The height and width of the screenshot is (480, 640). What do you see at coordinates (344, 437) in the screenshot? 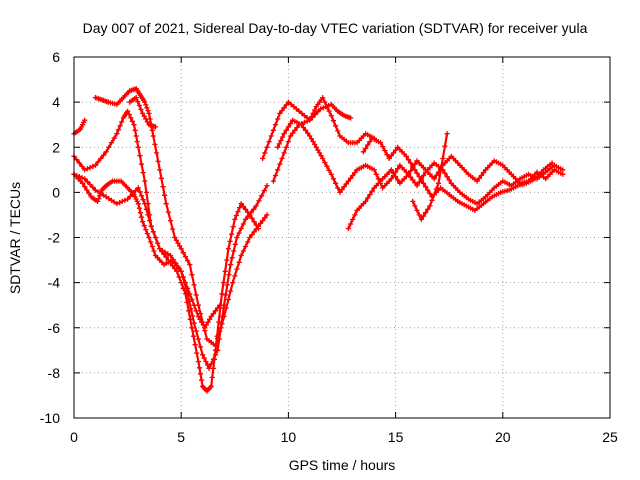
I see `x-tick-labels: 0 5 10 15 20 25` at bounding box center [344, 437].